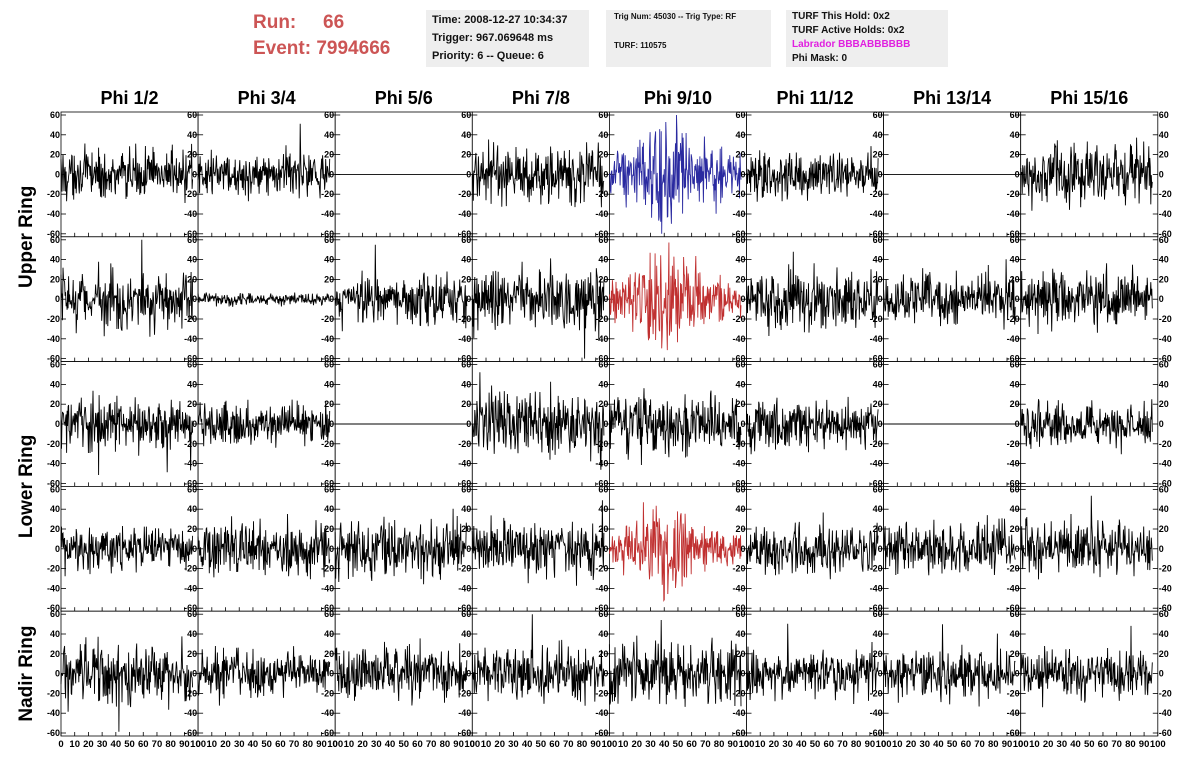  I want to click on run-value: 66, so click(334, 22).